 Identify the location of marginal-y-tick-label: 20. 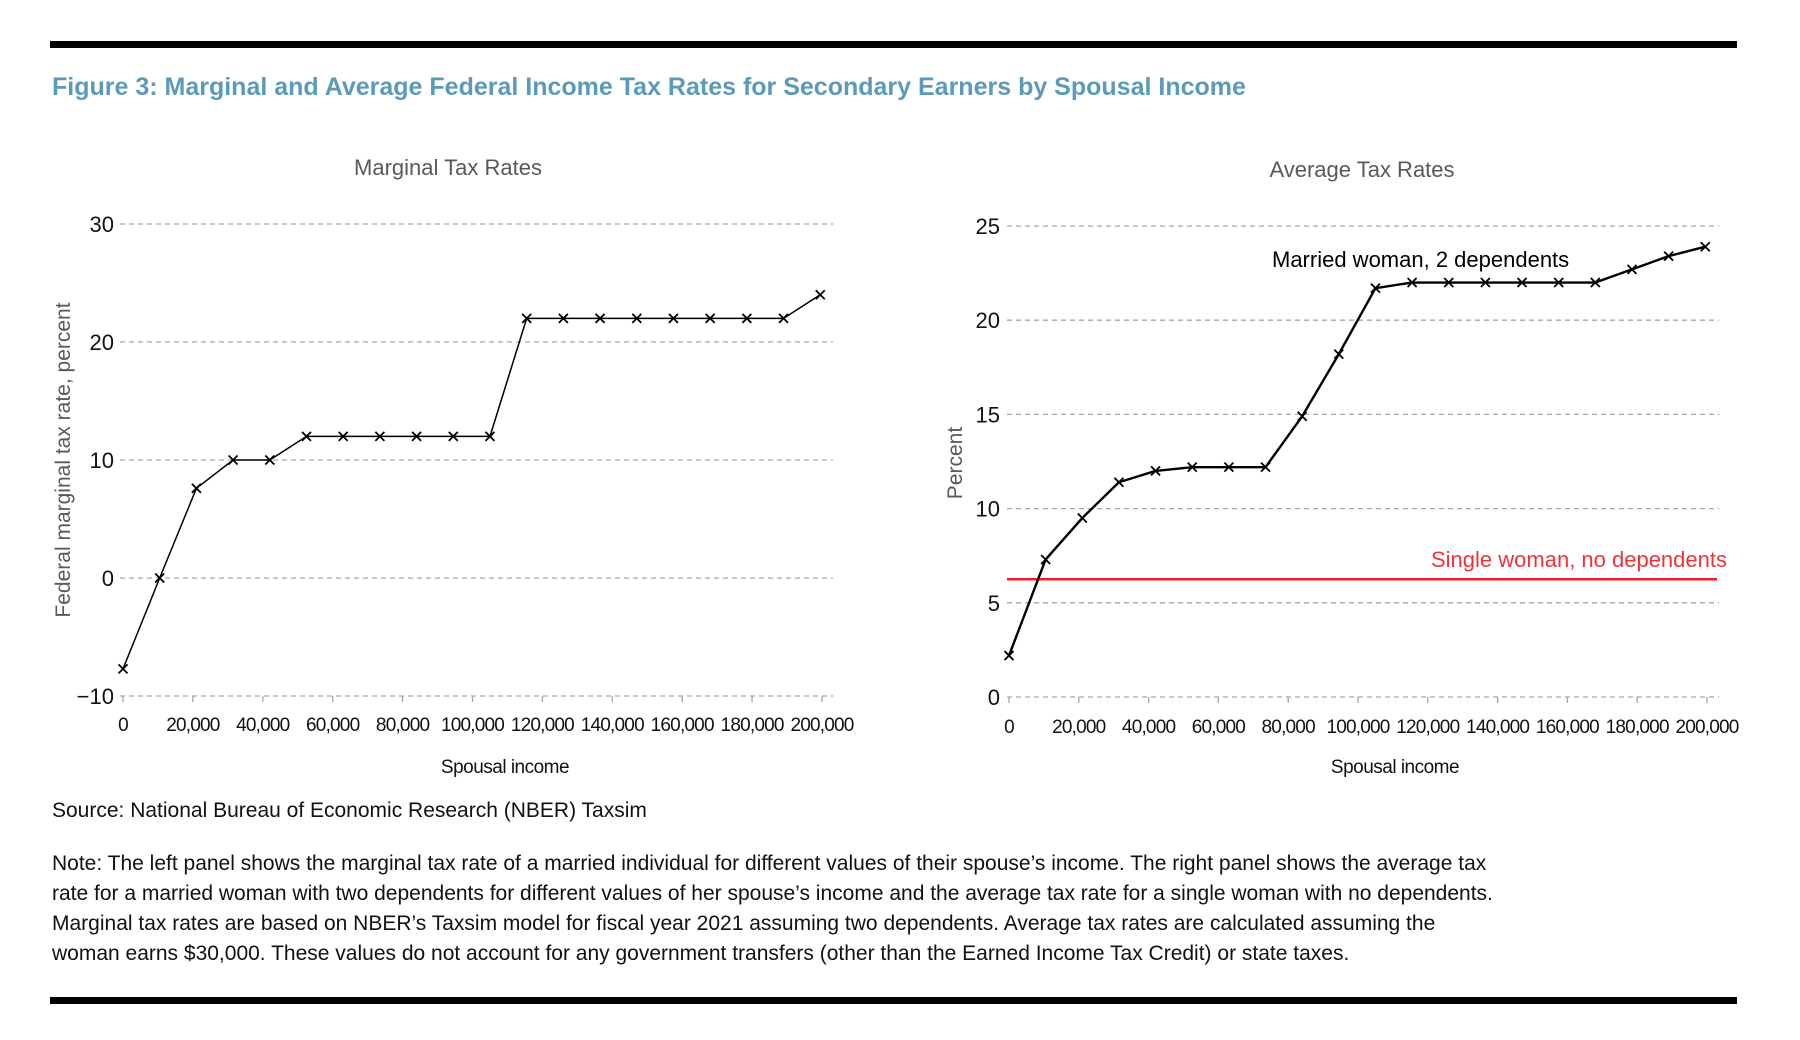
(102, 342).